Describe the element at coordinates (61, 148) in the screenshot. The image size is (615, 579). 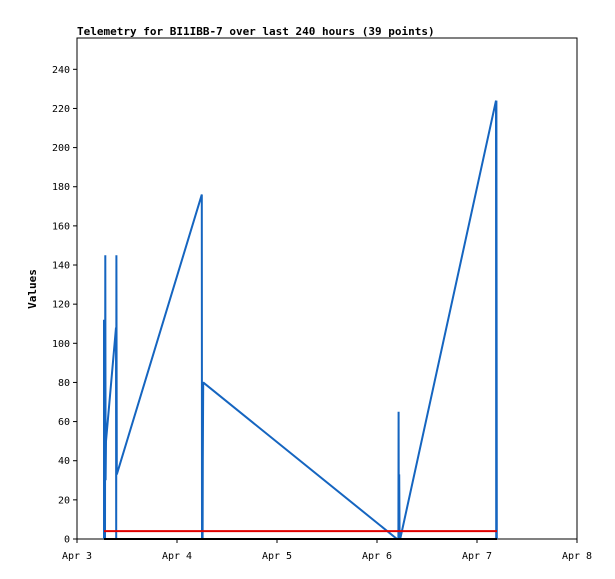
I see `y-tick-label: 200` at that location.